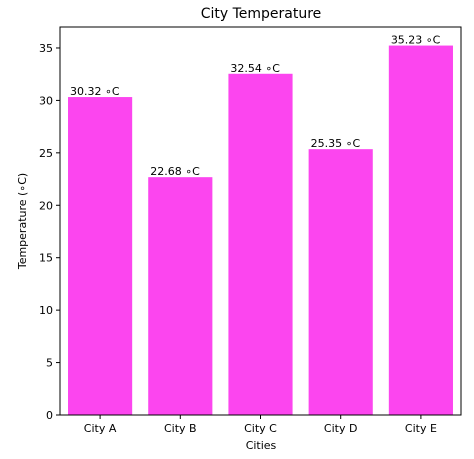 This screenshot has height=459, width=474. I want to click on data-label: 25.35 ∘C, so click(336, 143).